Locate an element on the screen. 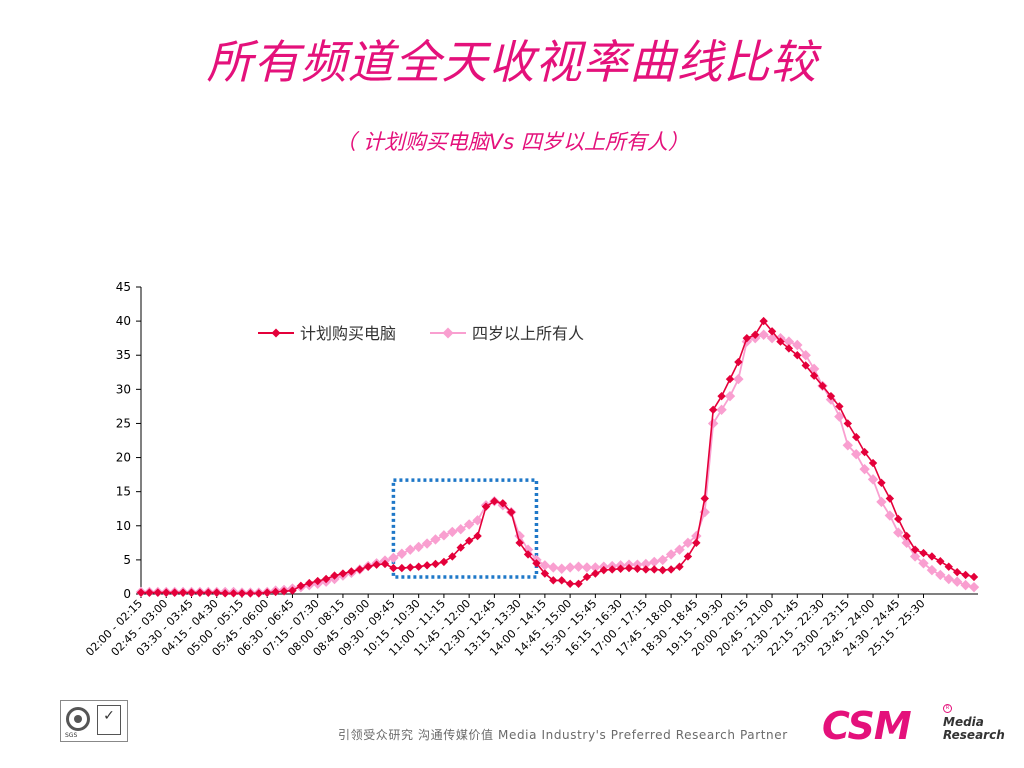  ukas-crown-icon: ✓ is located at coordinates (109, 720).